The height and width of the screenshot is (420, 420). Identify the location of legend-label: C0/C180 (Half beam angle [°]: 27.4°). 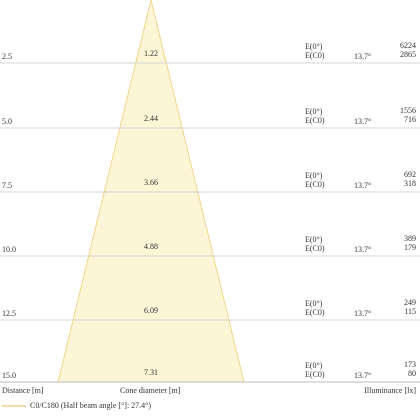
(90, 405).